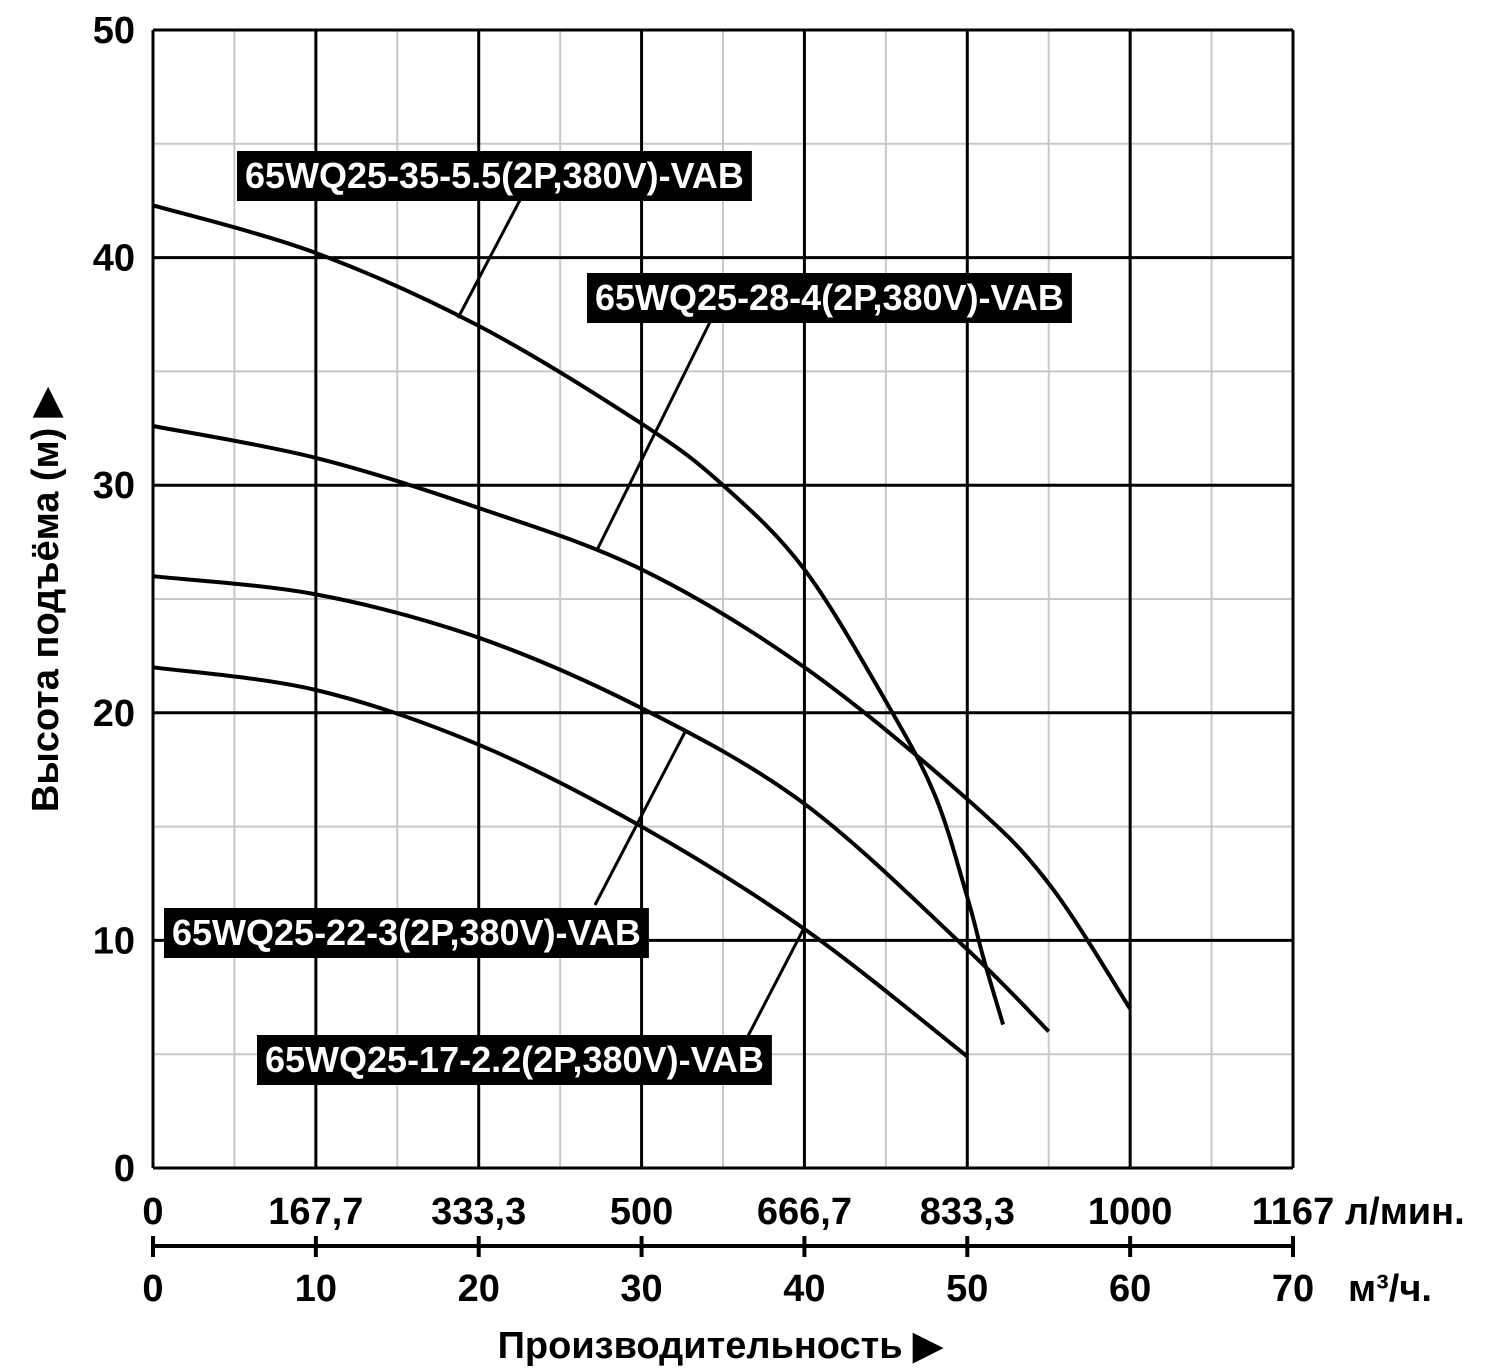 The height and width of the screenshot is (1369, 1497). What do you see at coordinates (114, 486) in the screenshot?
I see `y-tick-label: 30` at bounding box center [114, 486].